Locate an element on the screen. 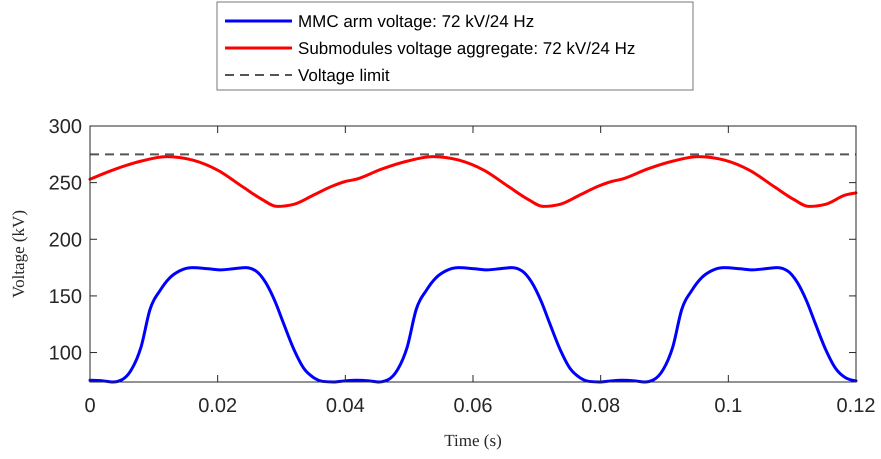 This screenshot has width=881, height=459. y-tick-label: 300 is located at coordinates (65, 127).